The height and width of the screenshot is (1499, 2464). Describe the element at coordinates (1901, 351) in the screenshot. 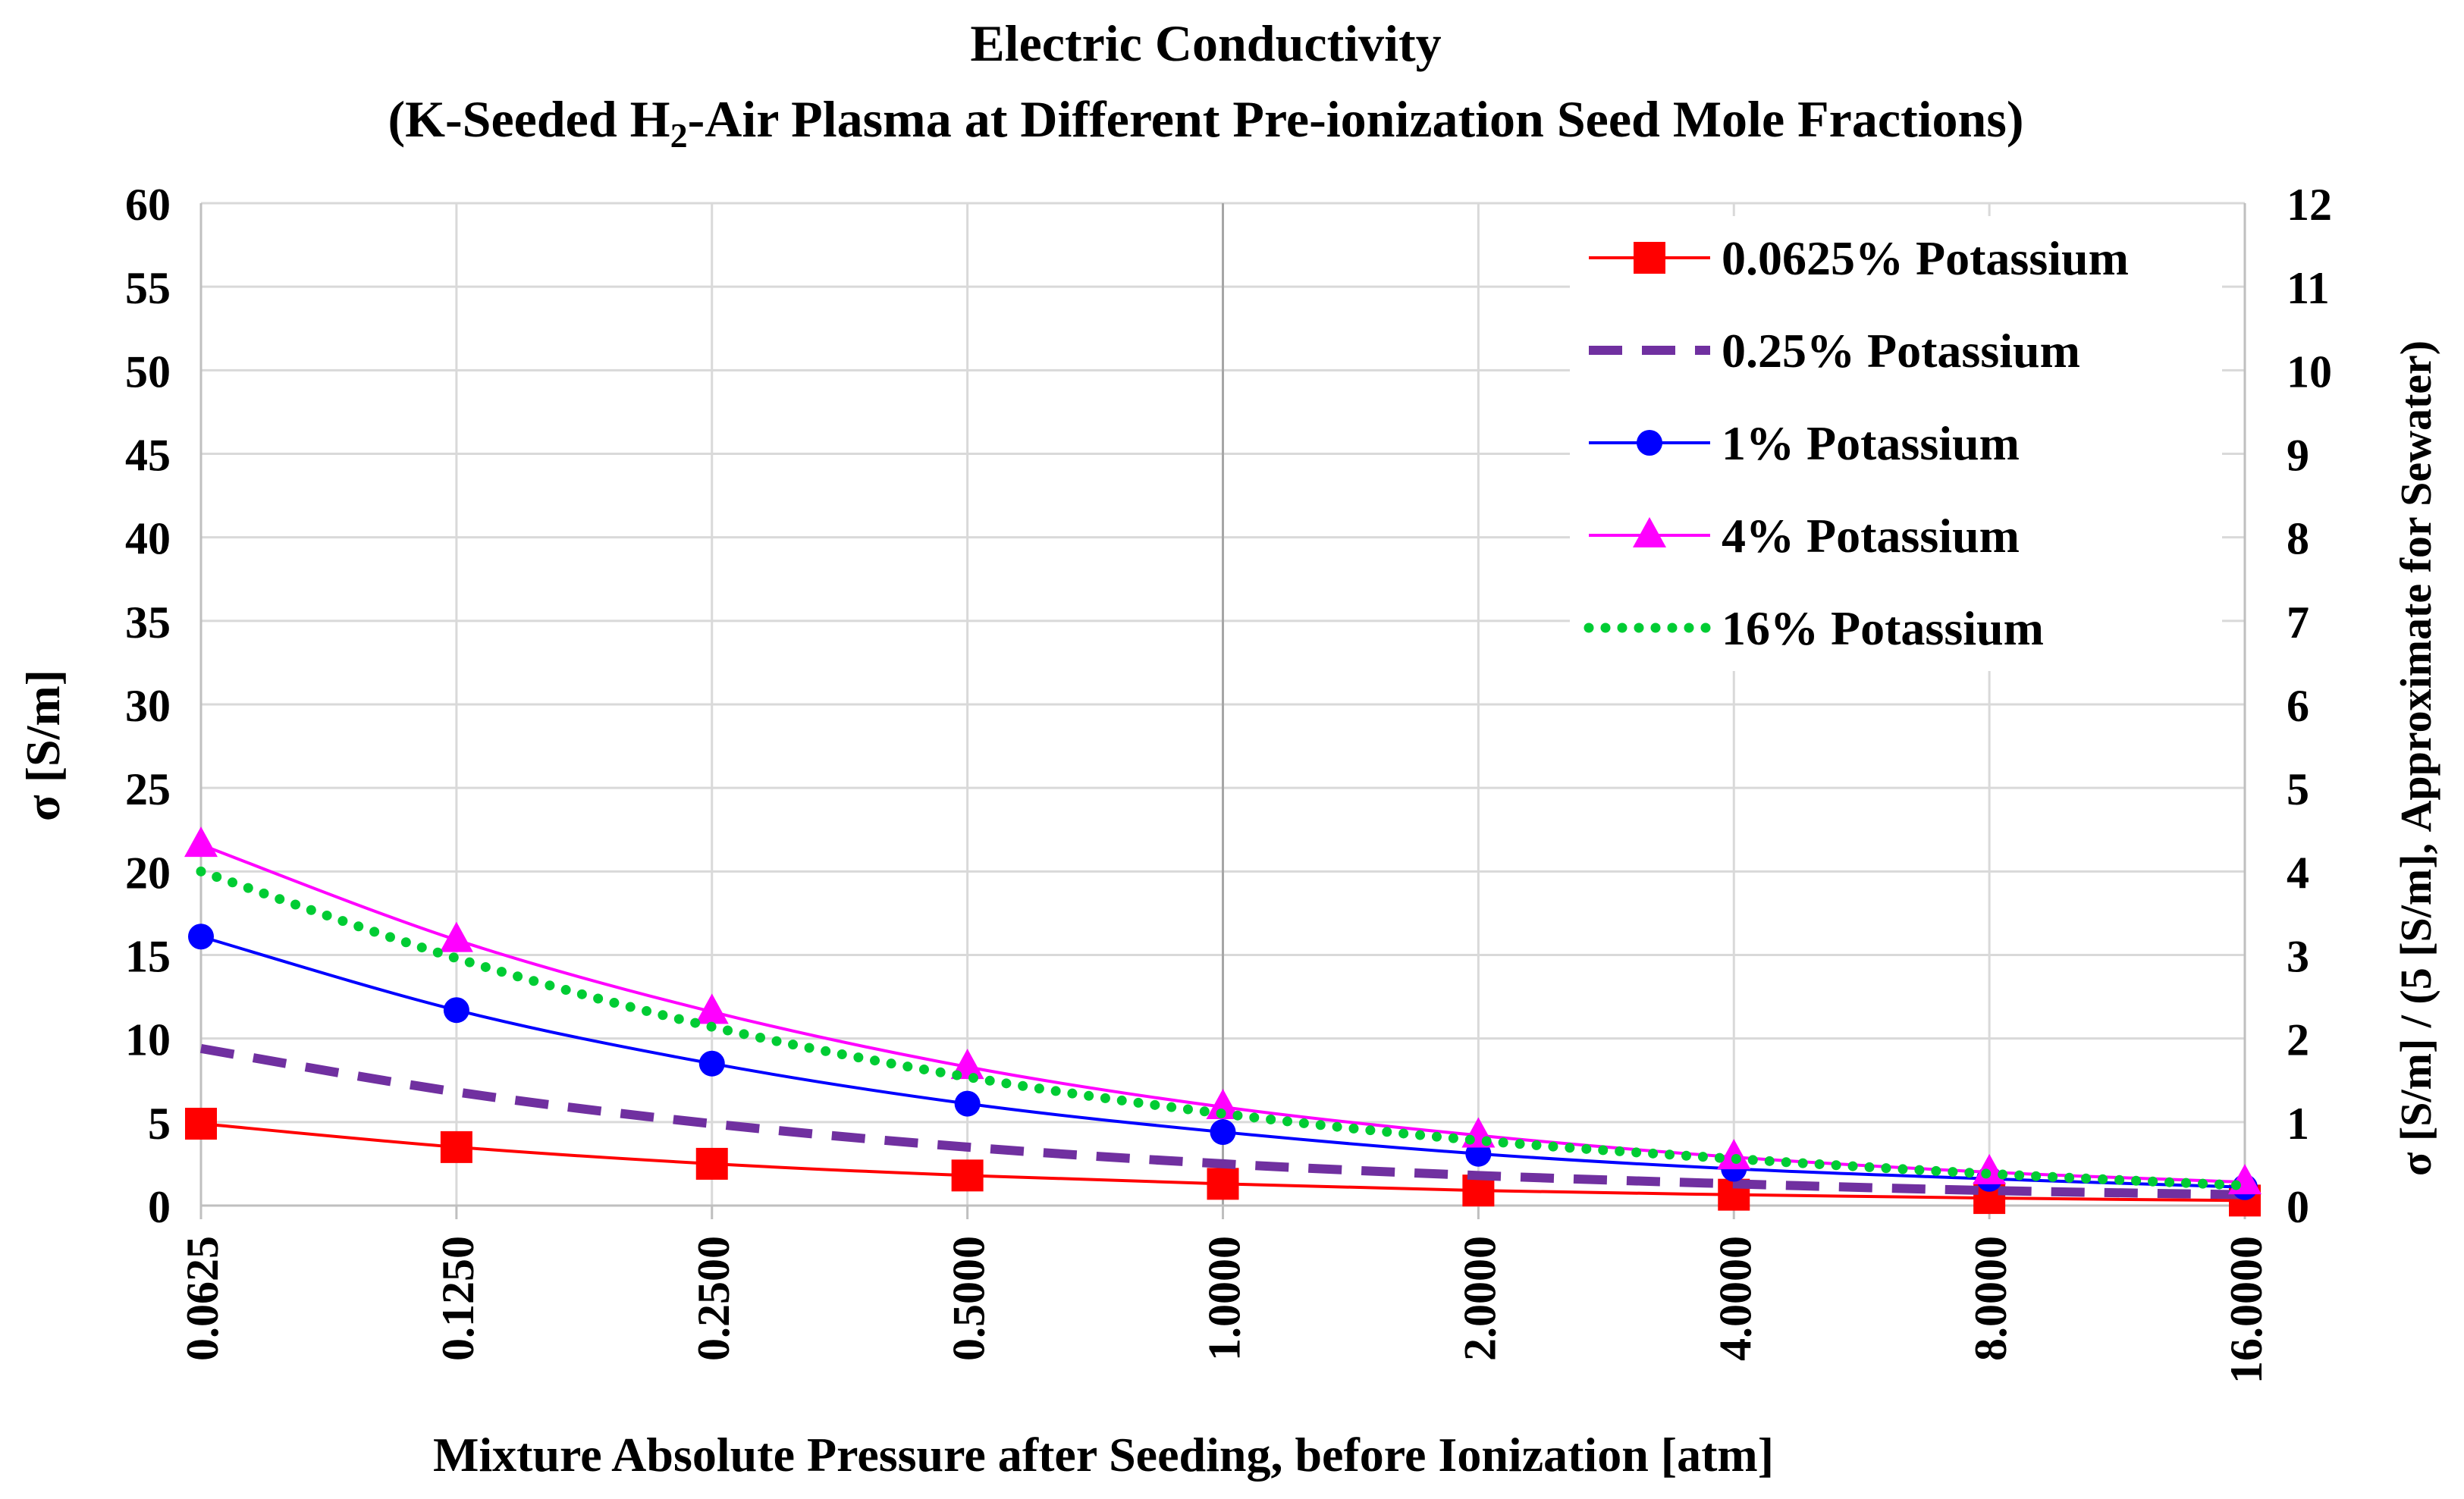

I see `legend-label: 0.25% Potassium` at that location.